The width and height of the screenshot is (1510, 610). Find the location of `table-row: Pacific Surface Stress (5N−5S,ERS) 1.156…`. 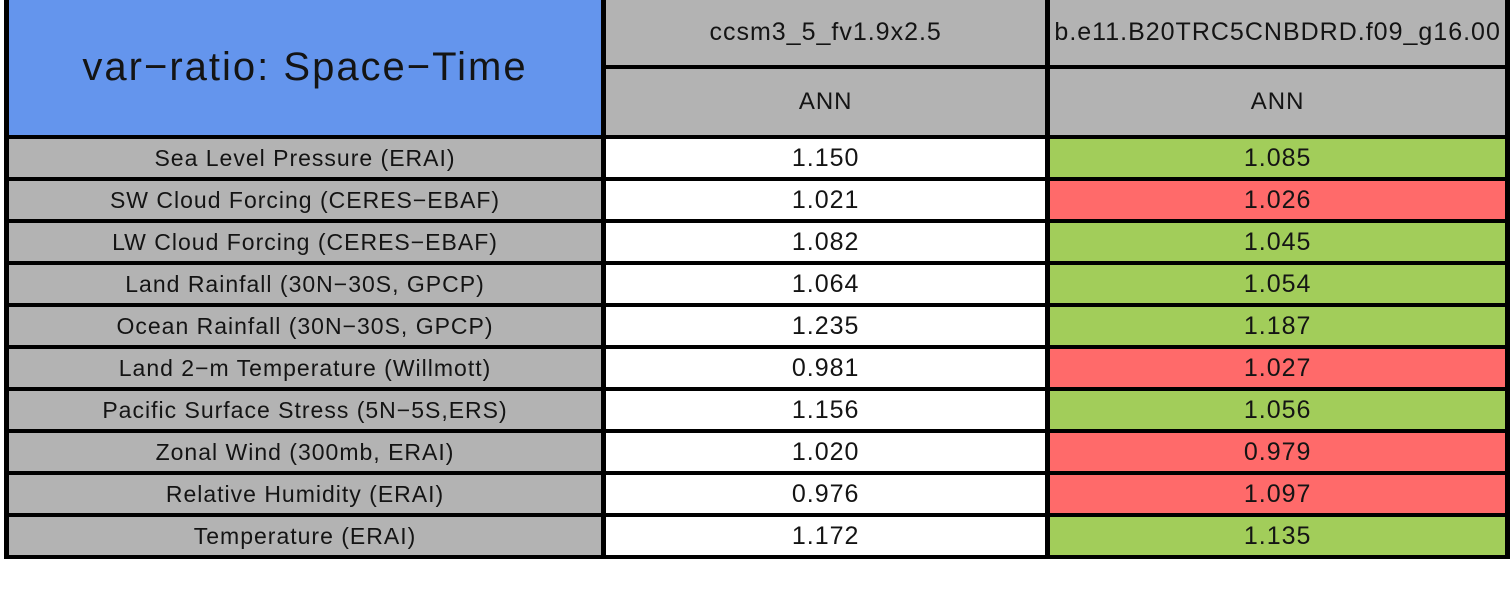

table-row: Pacific Surface Stress (5N−5S,ERS) 1.156… is located at coordinates (756, 410).